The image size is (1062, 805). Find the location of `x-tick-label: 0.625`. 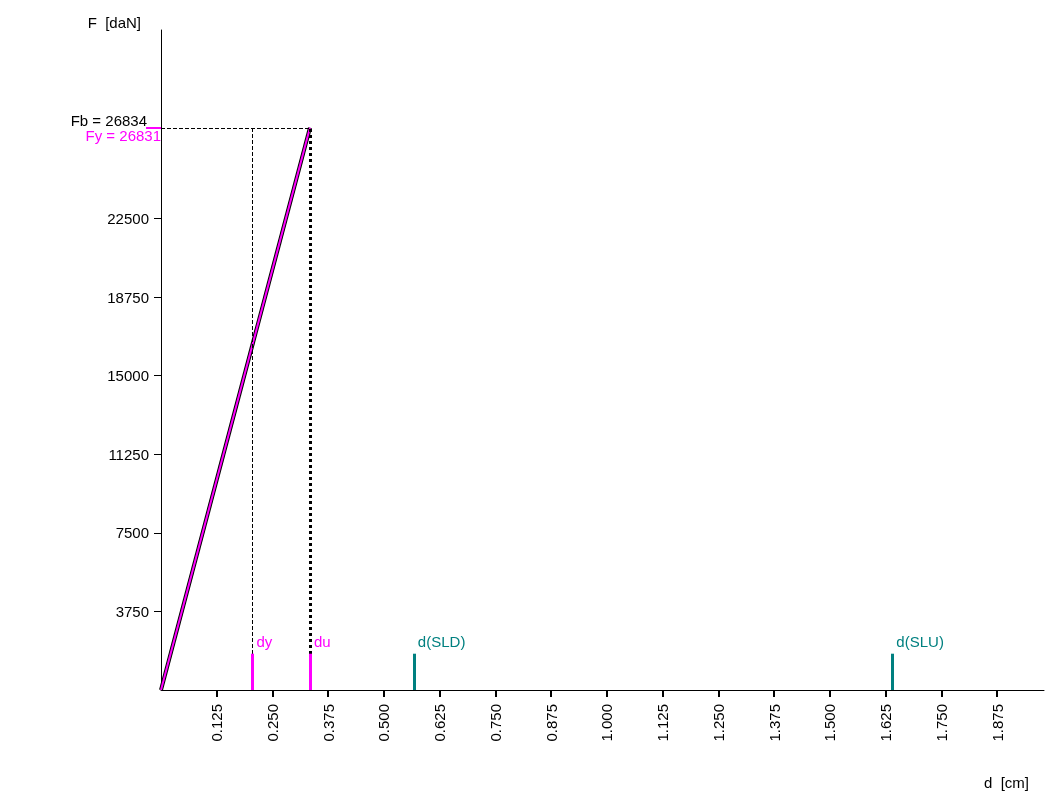

x-tick-label: 0.625 is located at coordinates (440, 723).